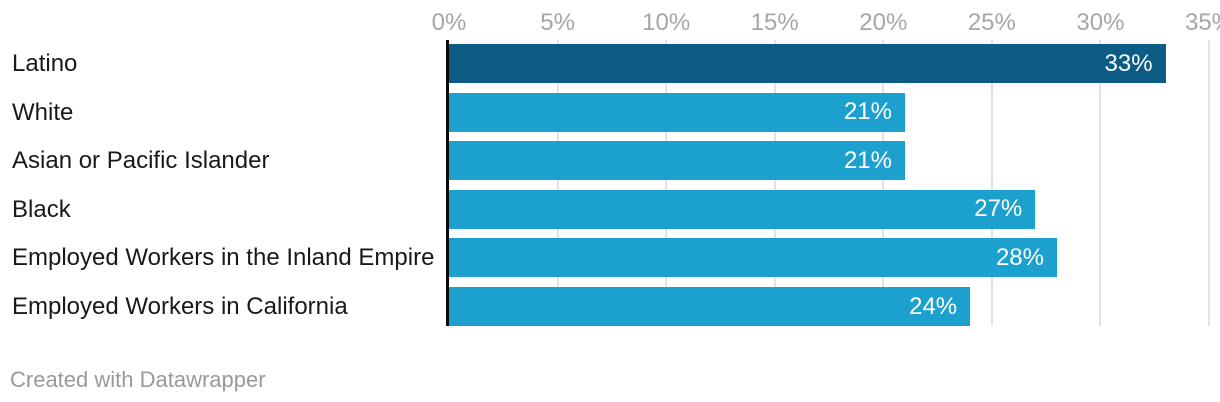 Image resolution: width=1220 pixels, height=402 pixels. Describe the element at coordinates (557, 22) in the screenshot. I see `x-axis-tick-label: 5%` at that location.